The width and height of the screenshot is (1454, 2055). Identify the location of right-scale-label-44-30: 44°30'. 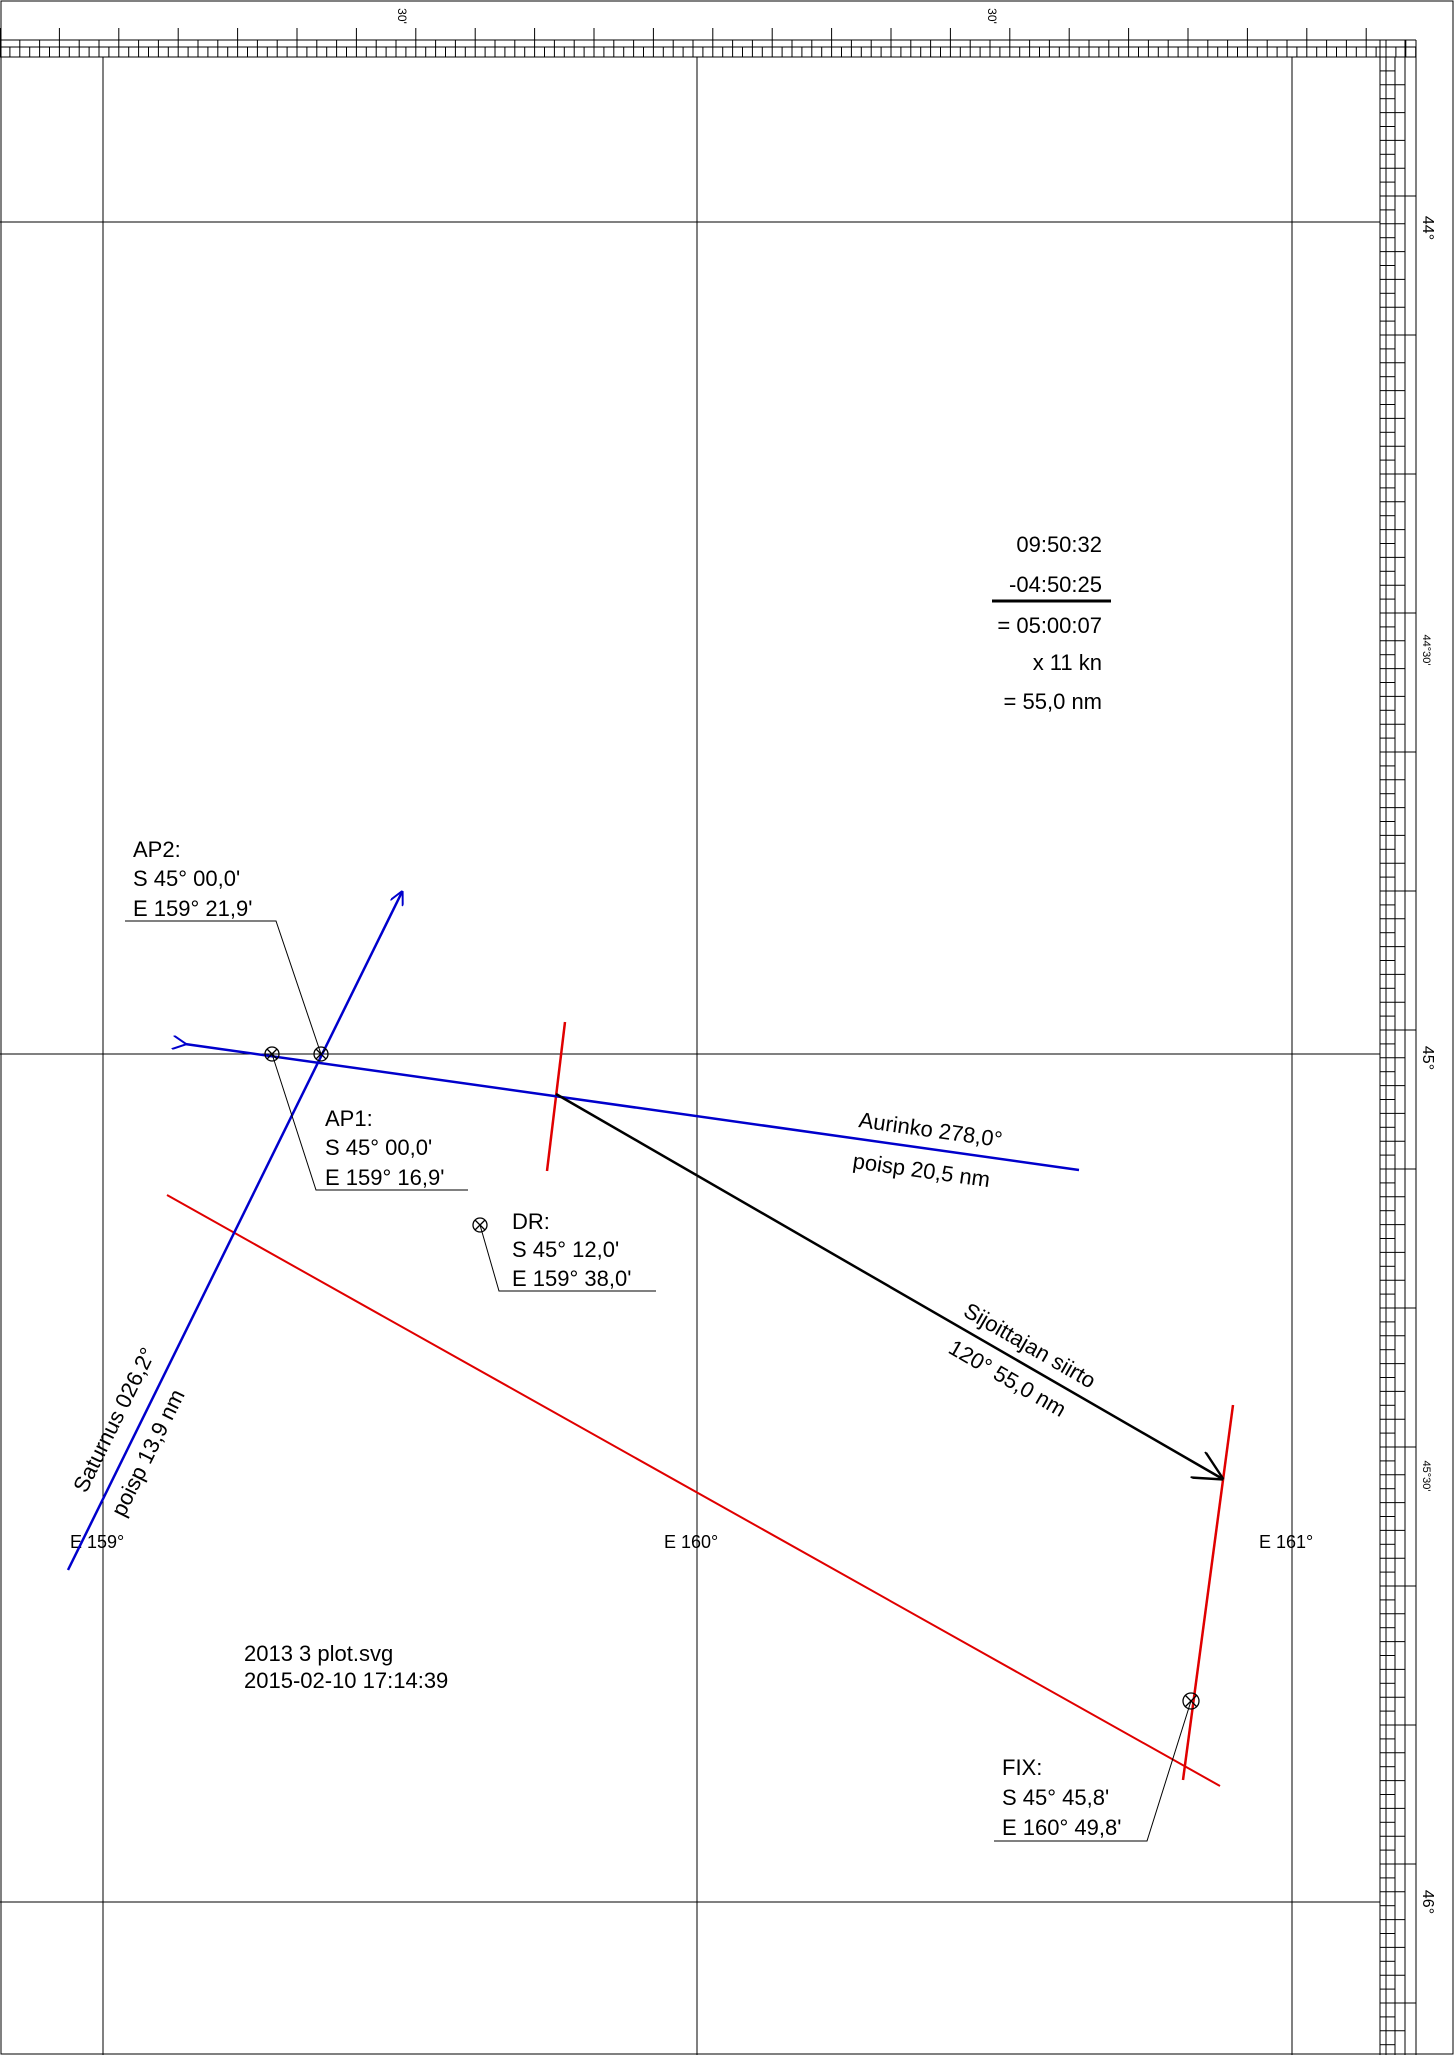
(1426, 650).